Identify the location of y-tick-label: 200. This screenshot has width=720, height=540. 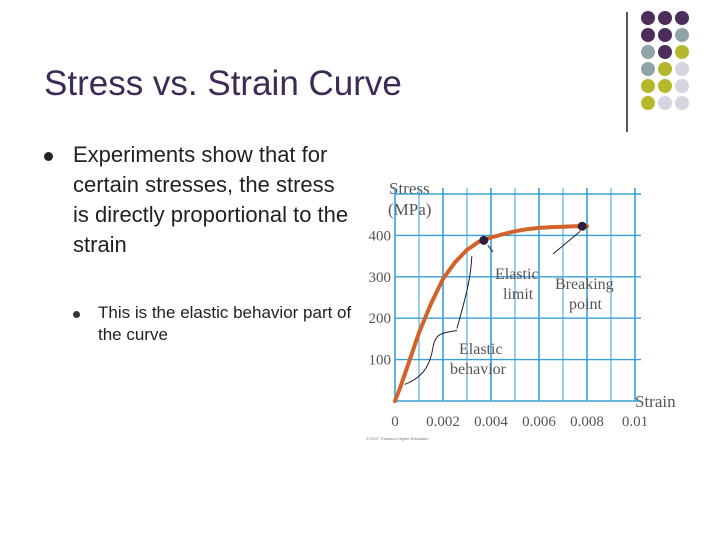
(380, 319).